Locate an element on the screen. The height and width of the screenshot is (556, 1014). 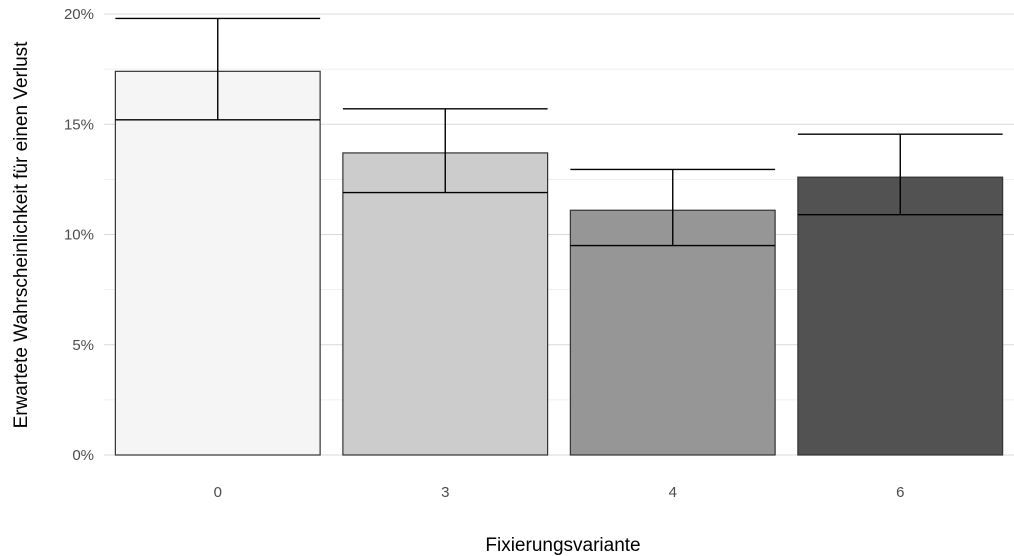
y-tick-label: 15% is located at coordinates (79, 124).